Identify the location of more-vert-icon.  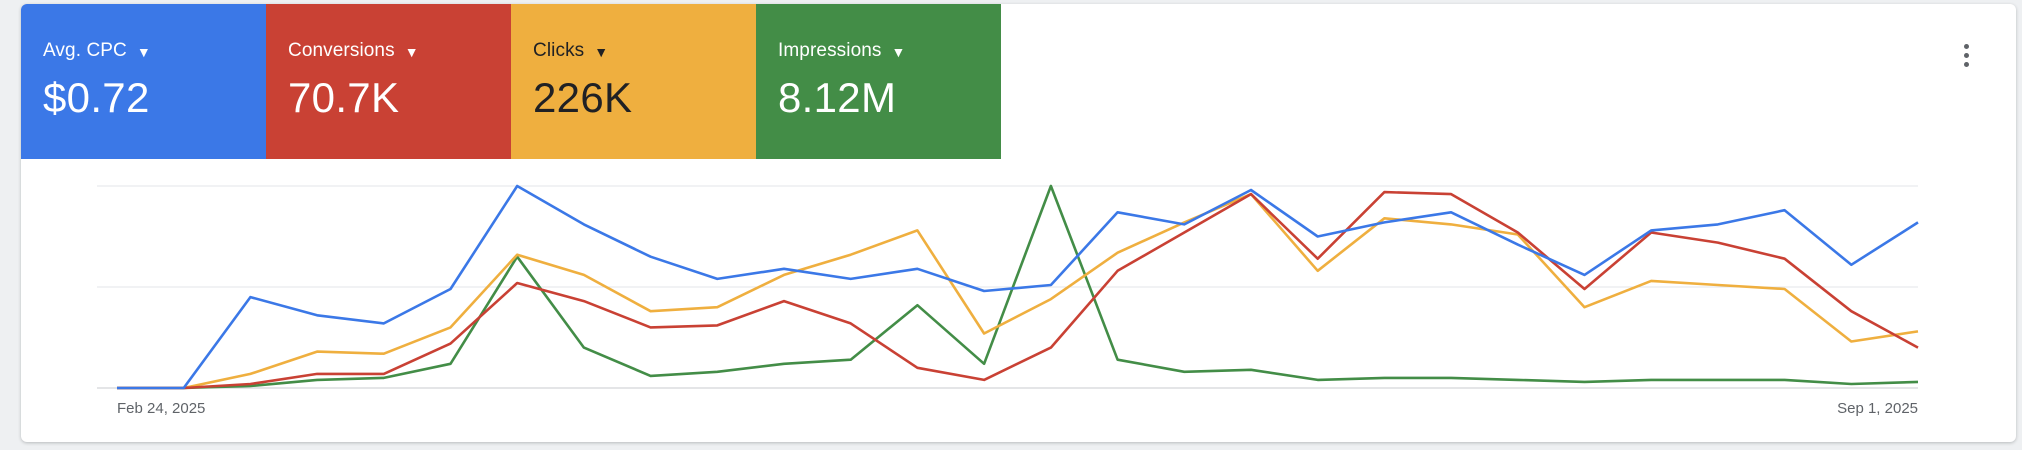
(1966, 55).